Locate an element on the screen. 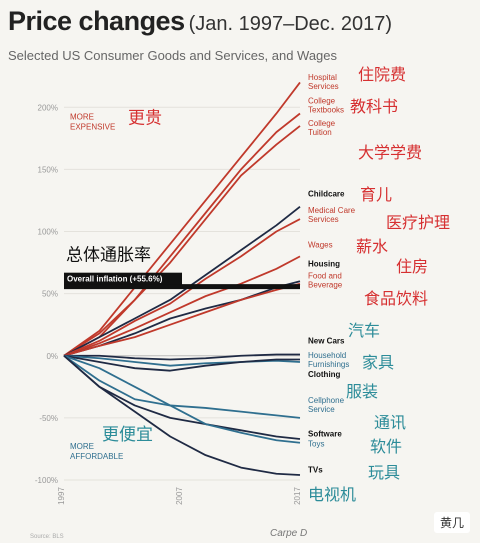 The height and width of the screenshot is (543, 480). series-cn-label: 薪水 is located at coordinates (372, 247).